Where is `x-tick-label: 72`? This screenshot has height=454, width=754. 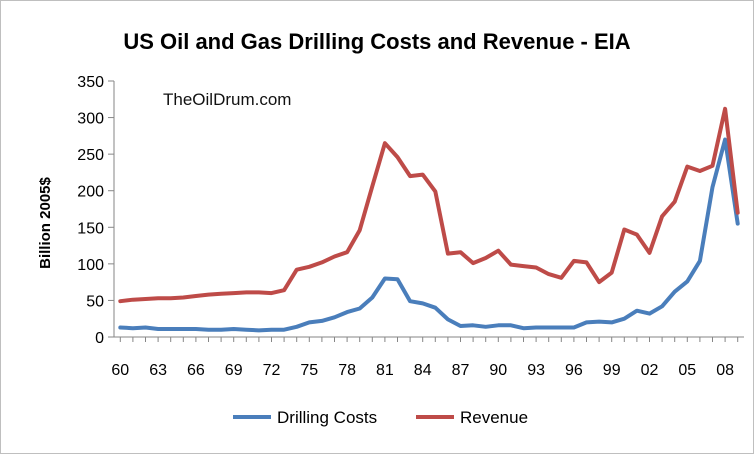
x-tick-label: 72 is located at coordinates (272, 370).